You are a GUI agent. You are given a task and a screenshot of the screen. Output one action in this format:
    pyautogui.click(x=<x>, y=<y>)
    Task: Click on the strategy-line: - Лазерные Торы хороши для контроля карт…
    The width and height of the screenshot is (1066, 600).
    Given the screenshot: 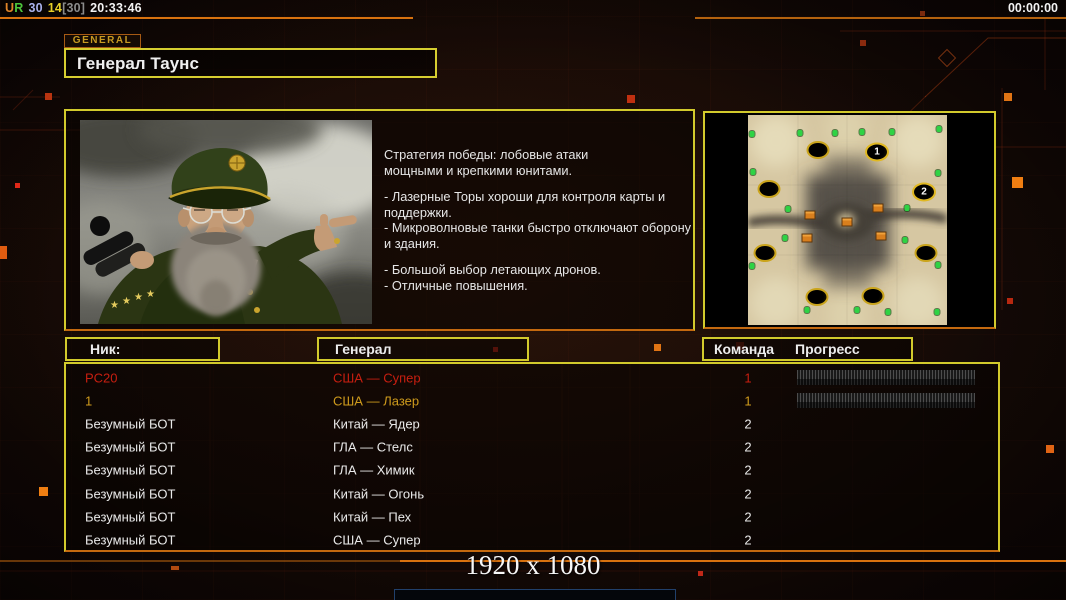 What is the action you would take?
    pyautogui.click(x=525, y=196)
    